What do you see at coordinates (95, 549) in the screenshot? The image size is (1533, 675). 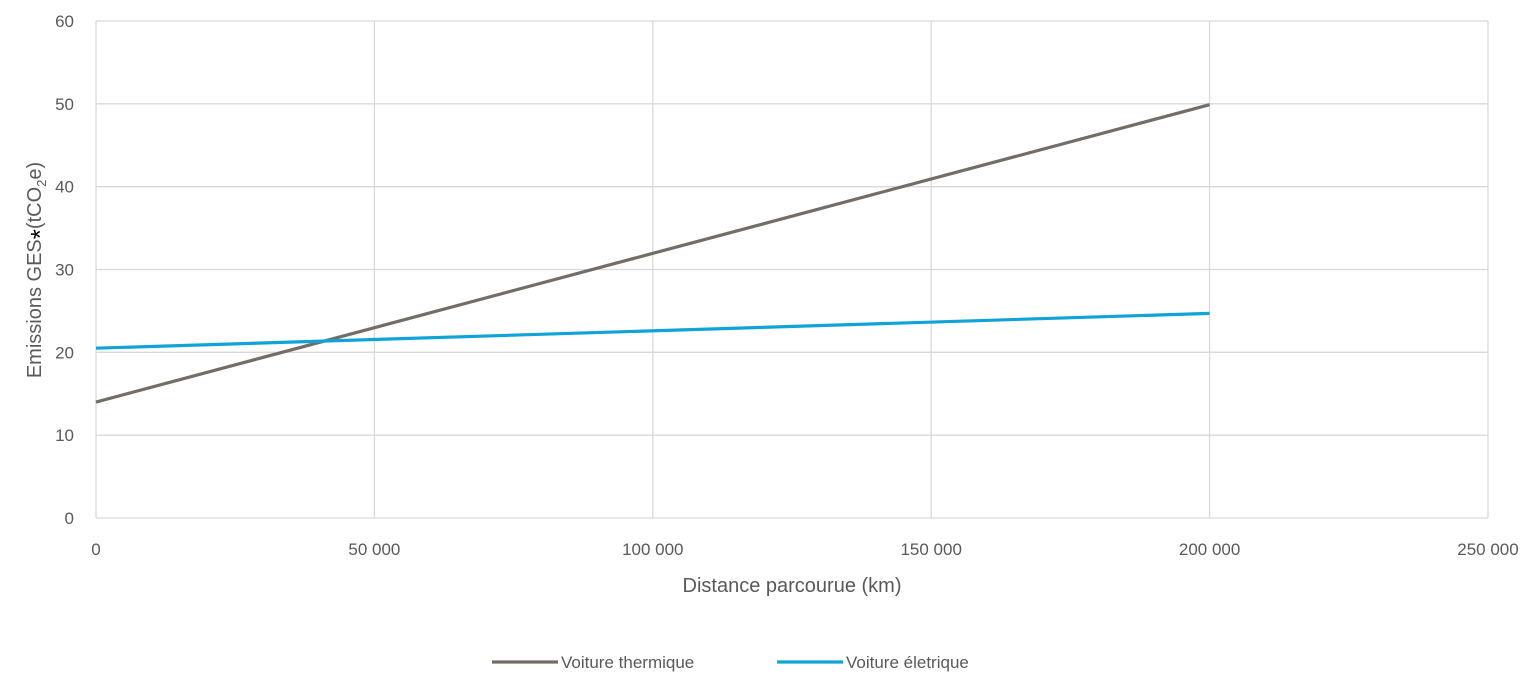 I see `x-tick-label: 0` at bounding box center [95, 549].